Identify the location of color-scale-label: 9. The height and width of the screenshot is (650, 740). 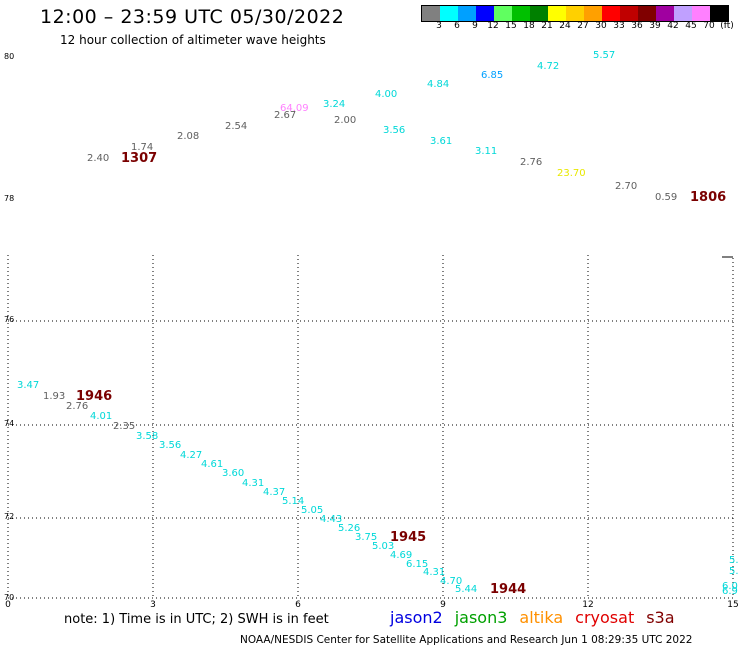
(475, 26).